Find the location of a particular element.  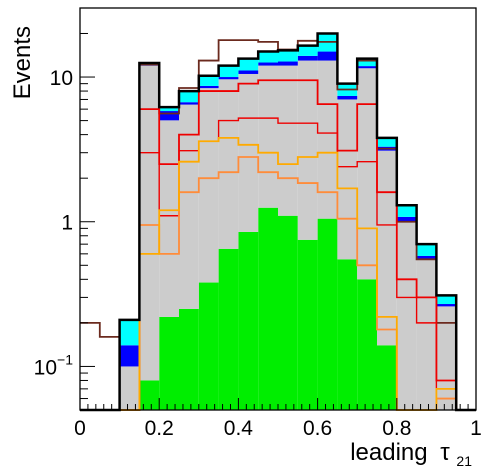

x-tick-label: 0.4 is located at coordinates (239, 428).